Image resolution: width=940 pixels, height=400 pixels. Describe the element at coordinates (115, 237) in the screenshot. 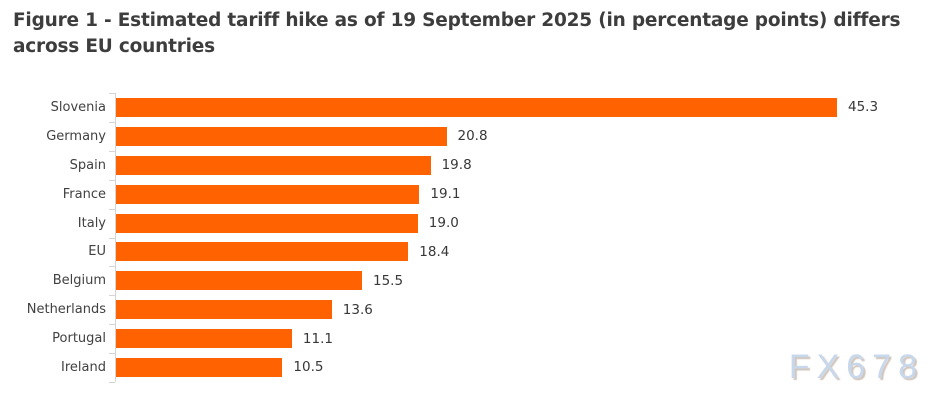

I see `y-axis-line` at that location.